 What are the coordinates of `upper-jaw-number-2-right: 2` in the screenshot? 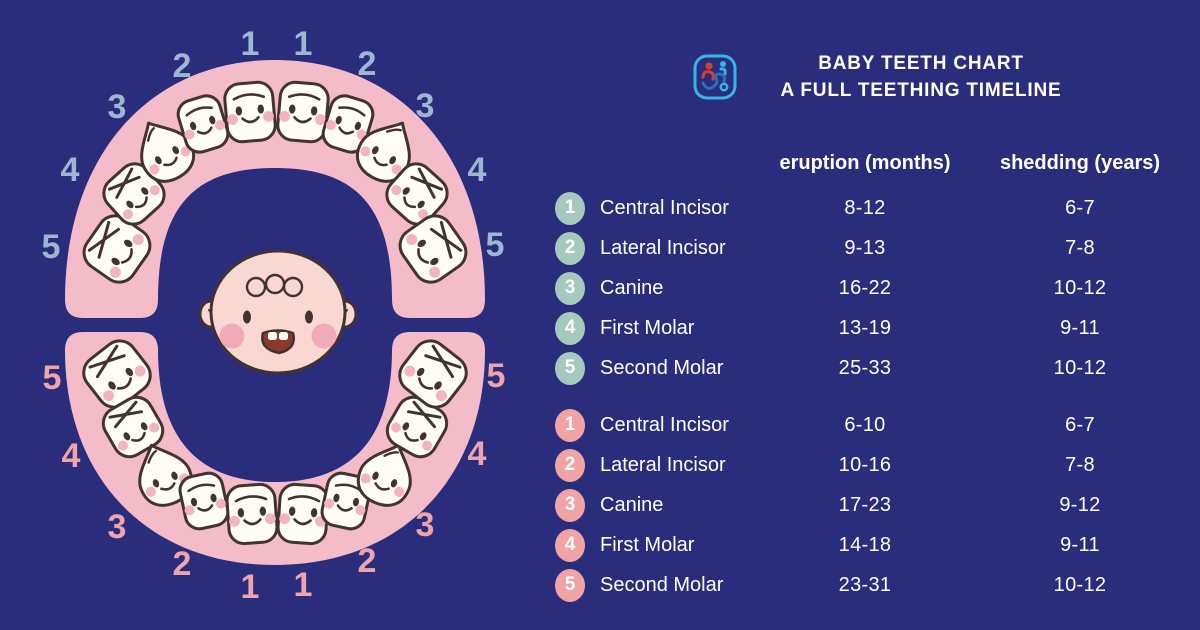 It's located at (367, 64).